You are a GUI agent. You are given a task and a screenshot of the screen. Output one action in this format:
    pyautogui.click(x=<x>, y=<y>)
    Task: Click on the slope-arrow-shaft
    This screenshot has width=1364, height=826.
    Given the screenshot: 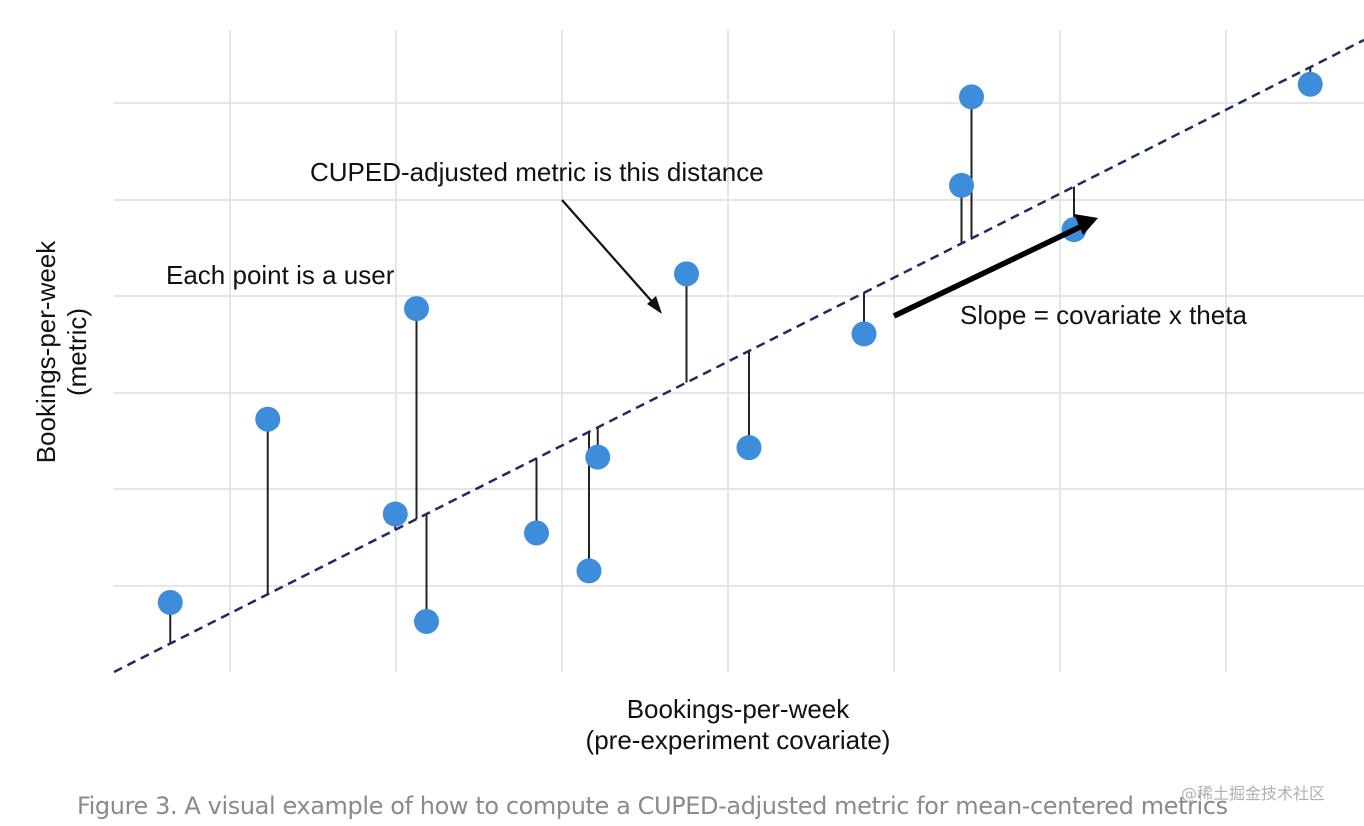 What is the action you would take?
    pyautogui.click(x=987, y=271)
    